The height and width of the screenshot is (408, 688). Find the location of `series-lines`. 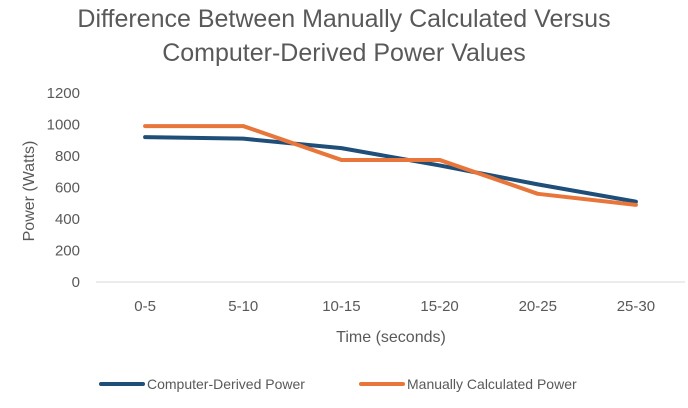

series-lines is located at coordinates (390, 165).